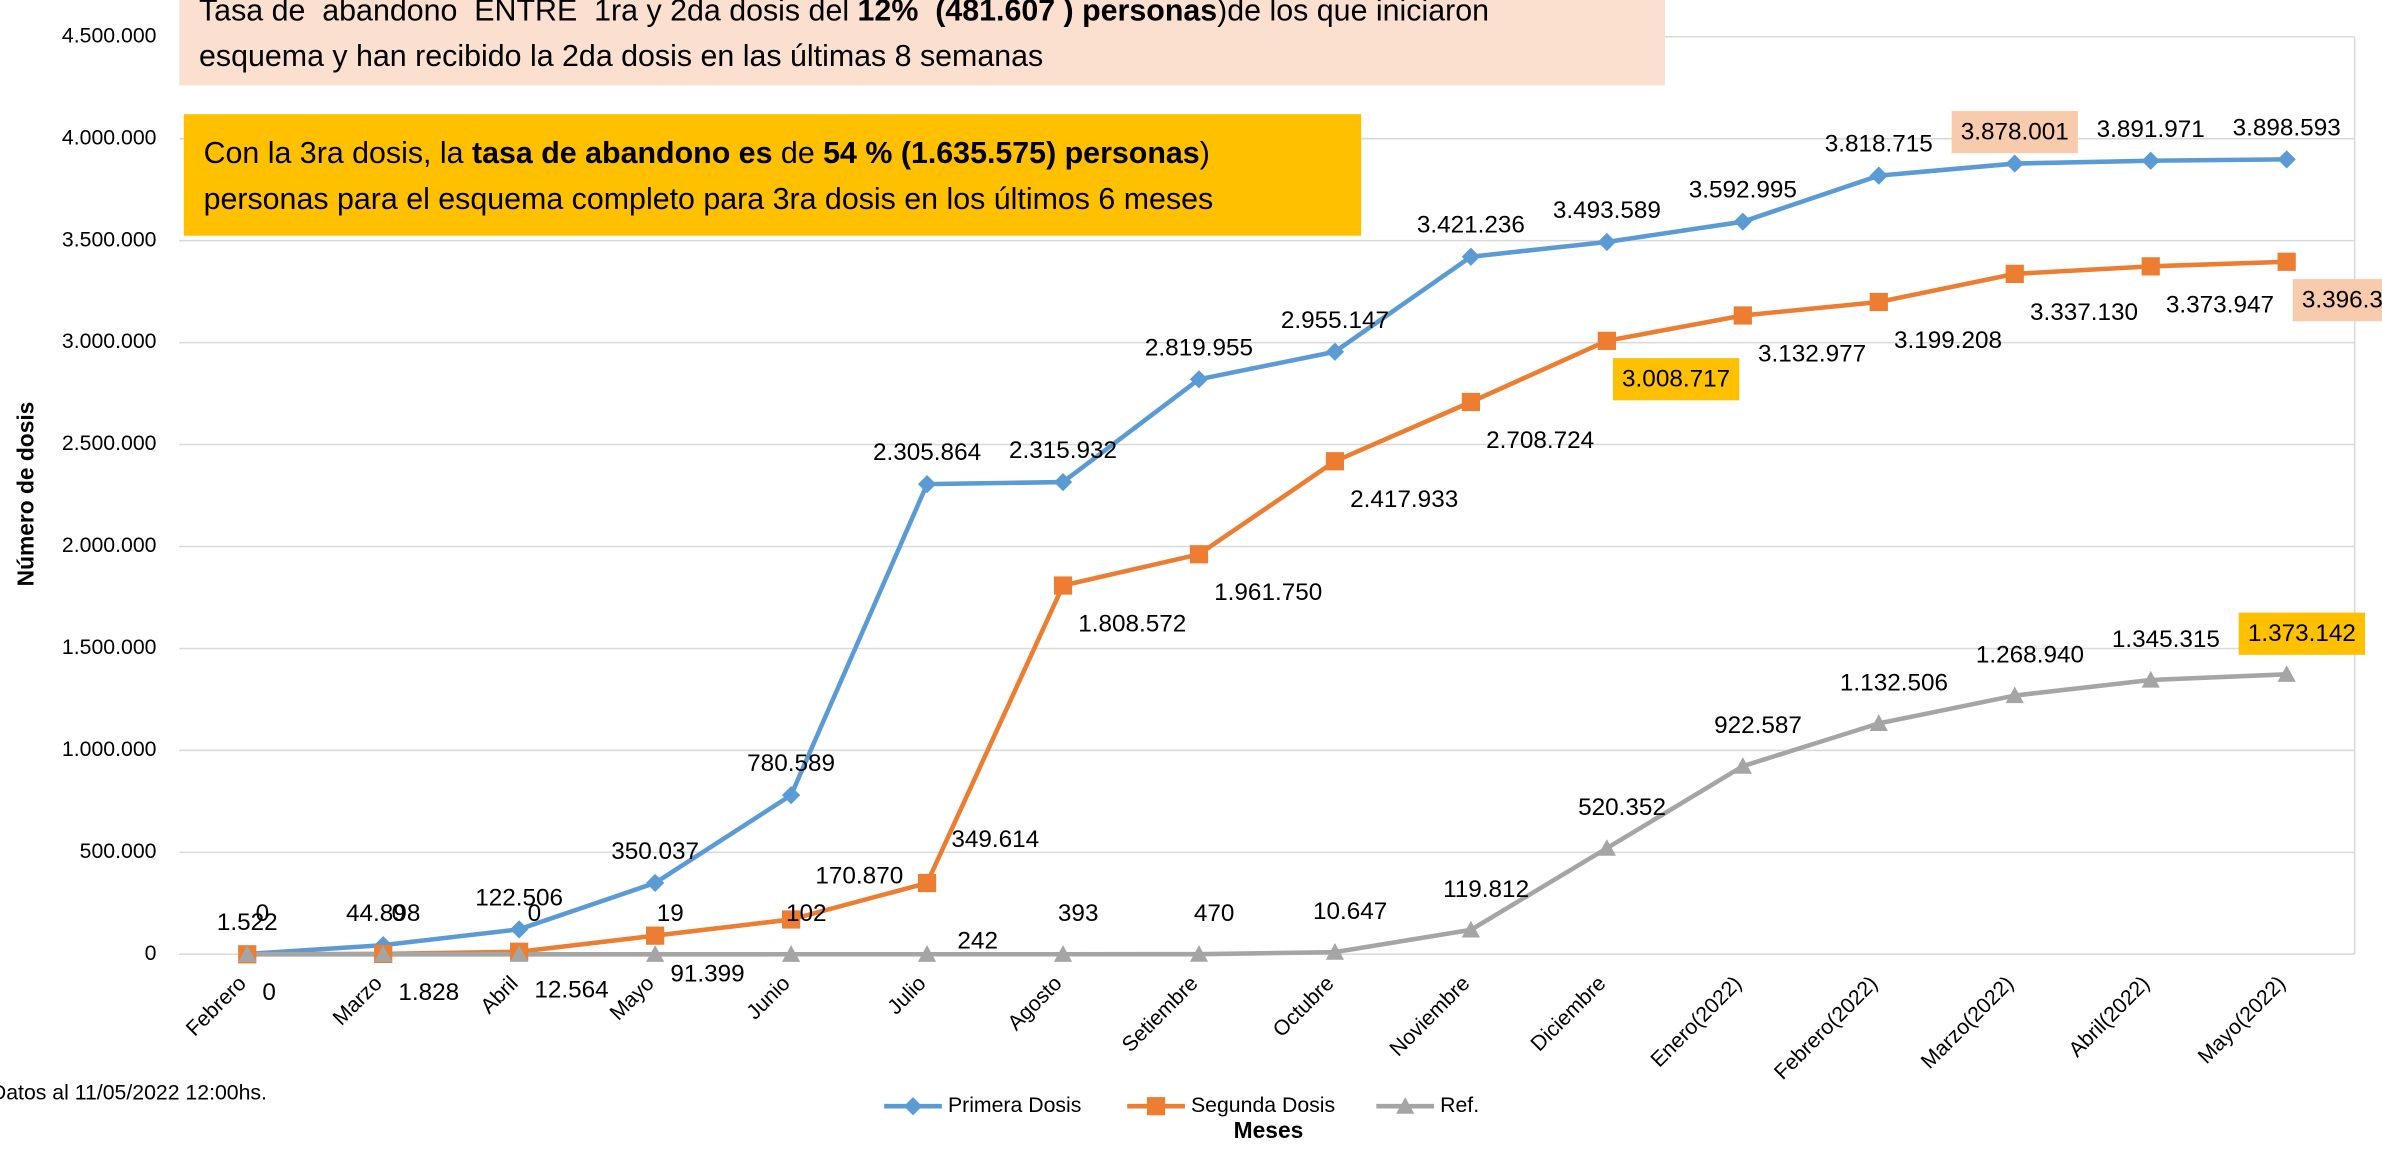 This screenshot has width=2382, height=1151. I want to click on data-label-group: 44.898, so click(383, 913).